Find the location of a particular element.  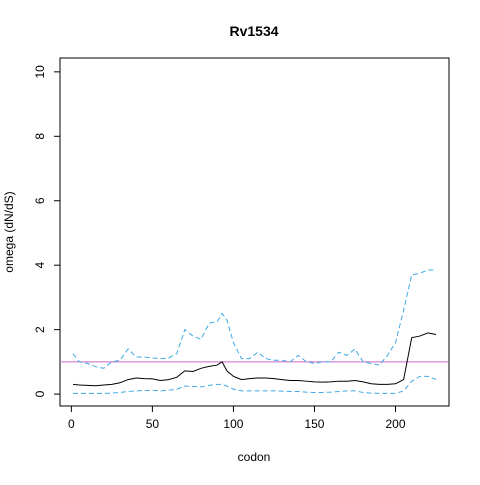

x-tick-label: 200 is located at coordinates (395, 424).